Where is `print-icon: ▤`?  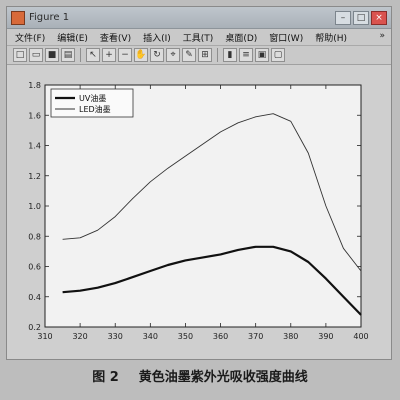 print-icon: ▤ is located at coordinates (68, 55).